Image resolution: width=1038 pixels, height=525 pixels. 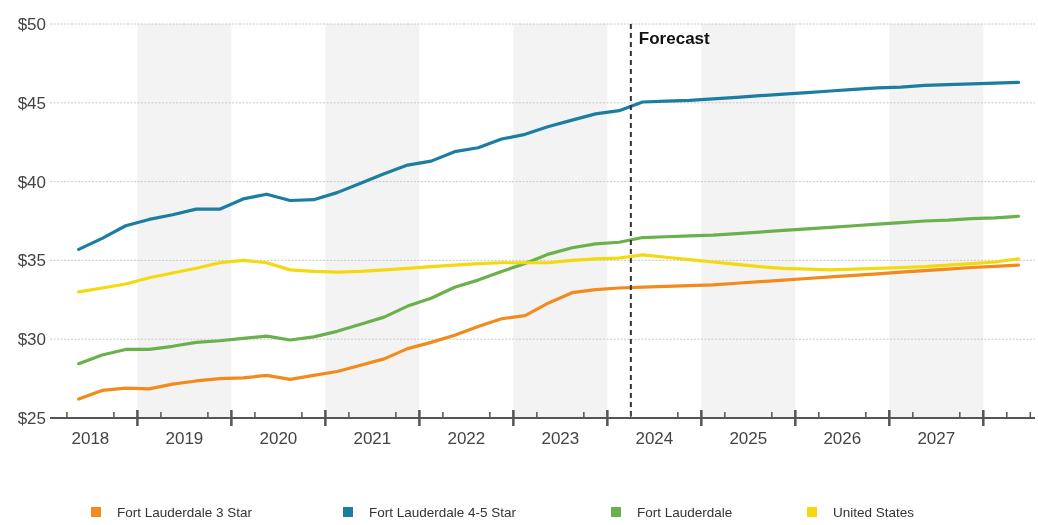 I want to click on x-tick-label: 2018, so click(x=90, y=438).